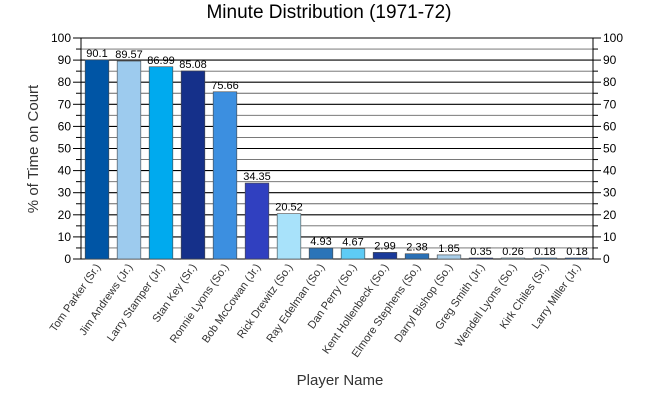 The width and height of the screenshot is (658, 416). Describe the element at coordinates (416, 248) in the screenshot. I see `data-label: 2.38` at that location.